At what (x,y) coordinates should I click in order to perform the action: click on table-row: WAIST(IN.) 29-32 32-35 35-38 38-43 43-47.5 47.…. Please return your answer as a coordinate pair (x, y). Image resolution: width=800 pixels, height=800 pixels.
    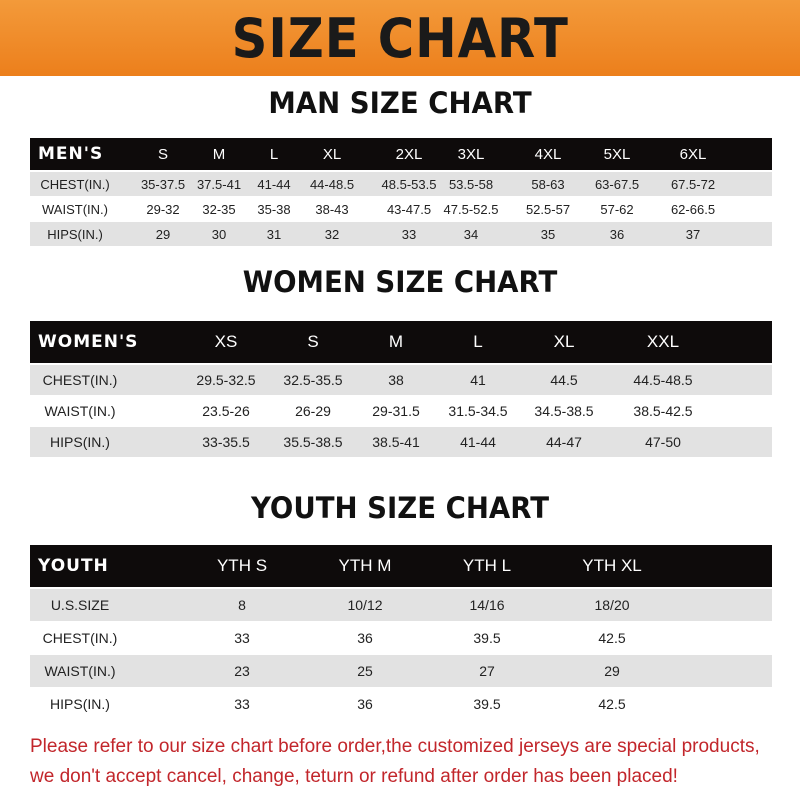
    Looking at the image, I should click on (401, 209).